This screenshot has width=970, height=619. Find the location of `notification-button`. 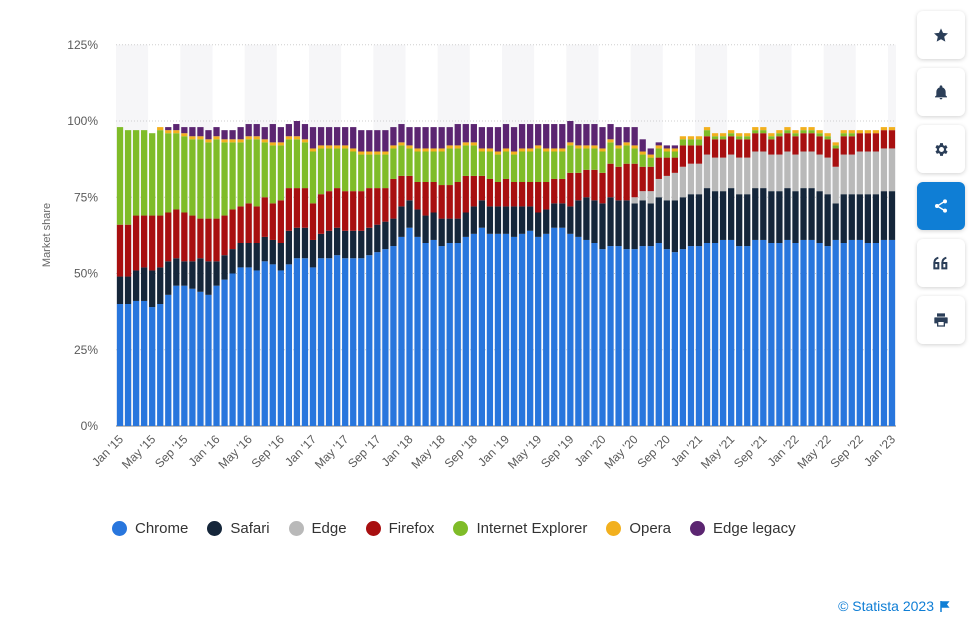

notification-button is located at coordinates (941, 92).